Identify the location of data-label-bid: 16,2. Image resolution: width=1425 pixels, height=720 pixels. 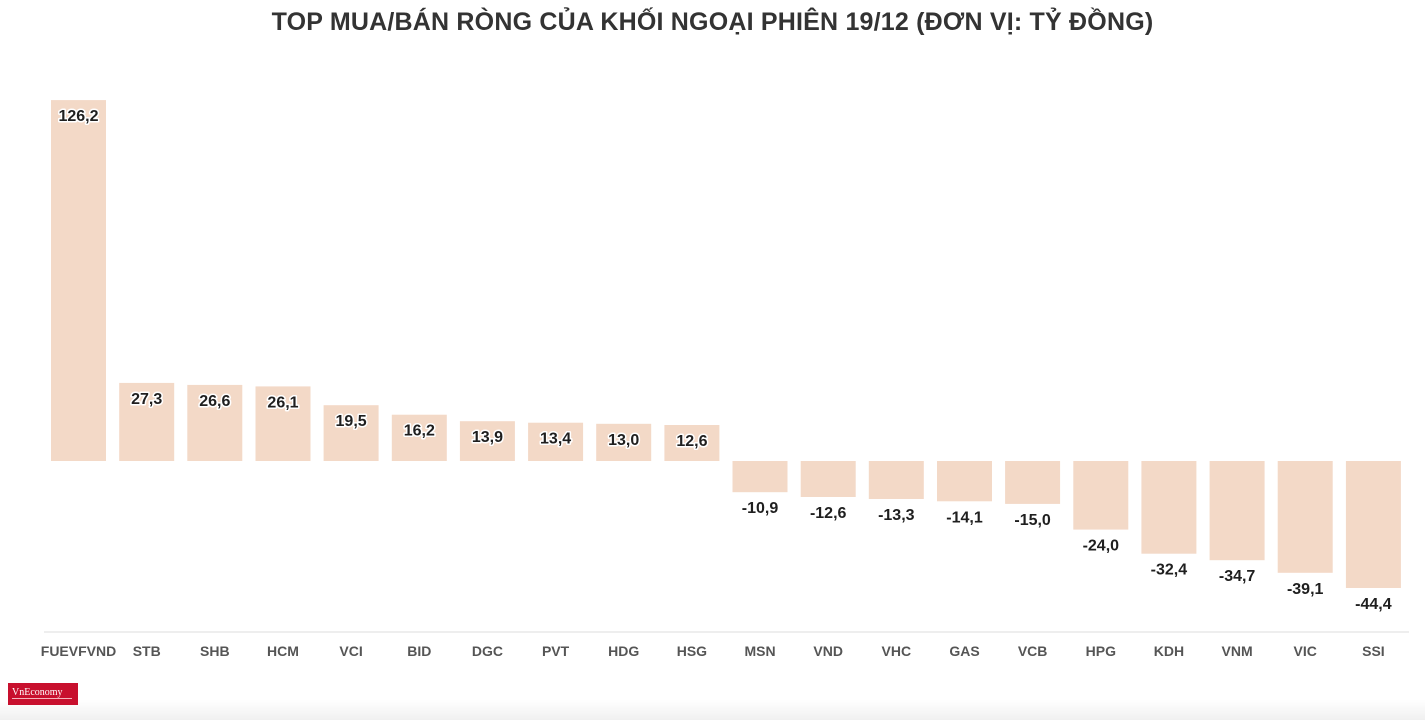
(419, 431).